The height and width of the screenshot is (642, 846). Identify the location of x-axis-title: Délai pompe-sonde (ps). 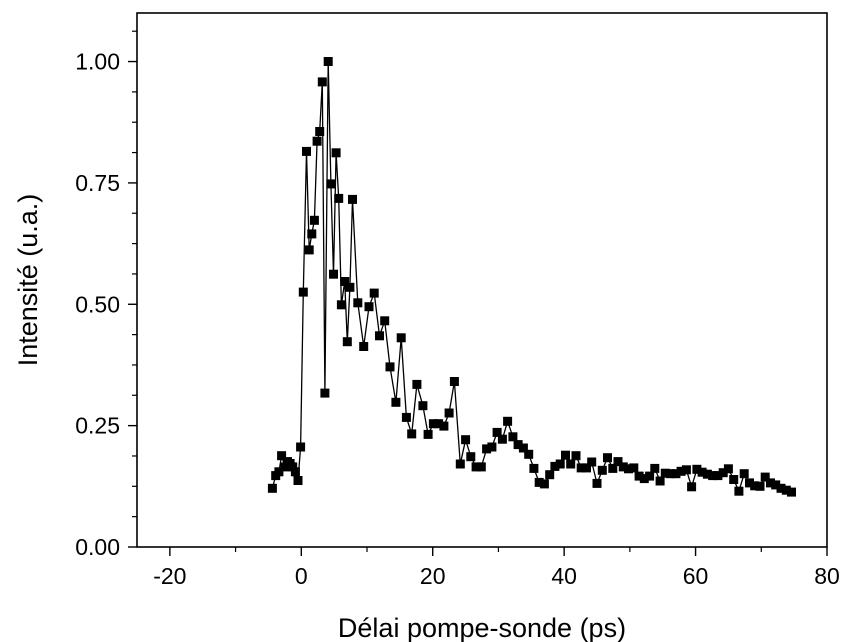
(482, 627).